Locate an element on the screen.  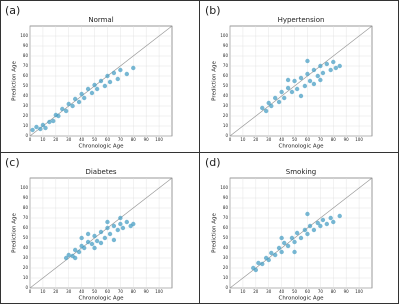
x-tick-label: 50 is located at coordinates (95, 139).